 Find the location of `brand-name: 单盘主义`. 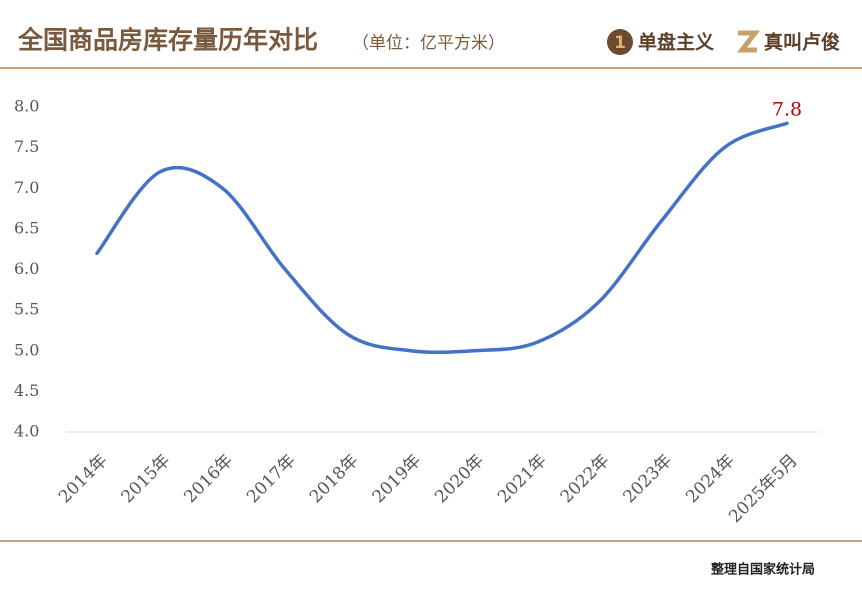

brand-name: 单盘主义 is located at coordinates (676, 42).